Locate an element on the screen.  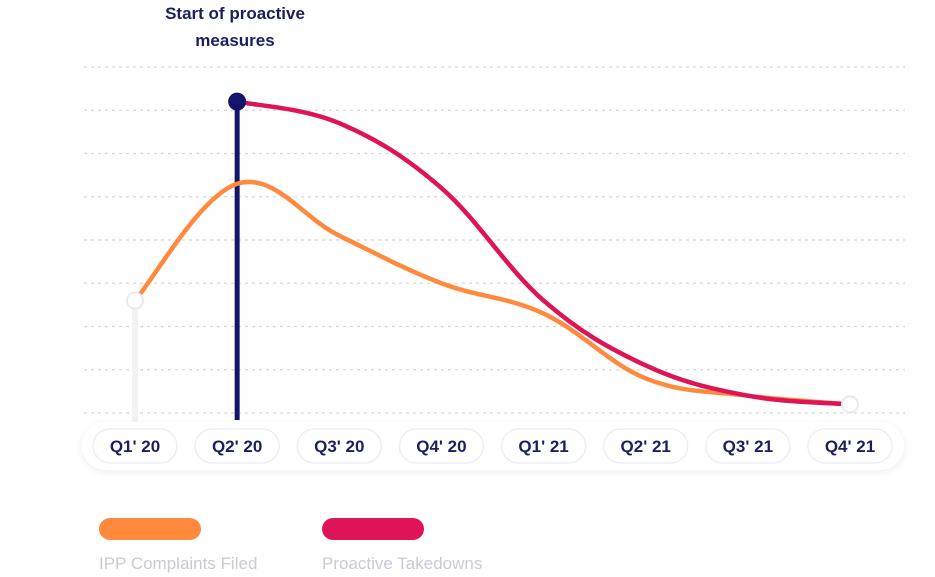
x-tick-label: Q1' 21 is located at coordinates (543, 446).